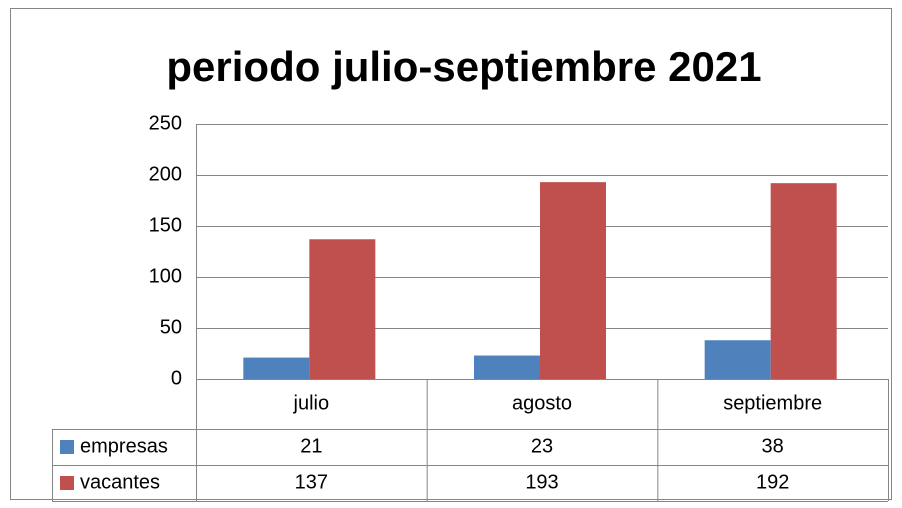  What do you see at coordinates (165, 123) in the screenshot?
I see `y-tick-label: 250` at bounding box center [165, 123].